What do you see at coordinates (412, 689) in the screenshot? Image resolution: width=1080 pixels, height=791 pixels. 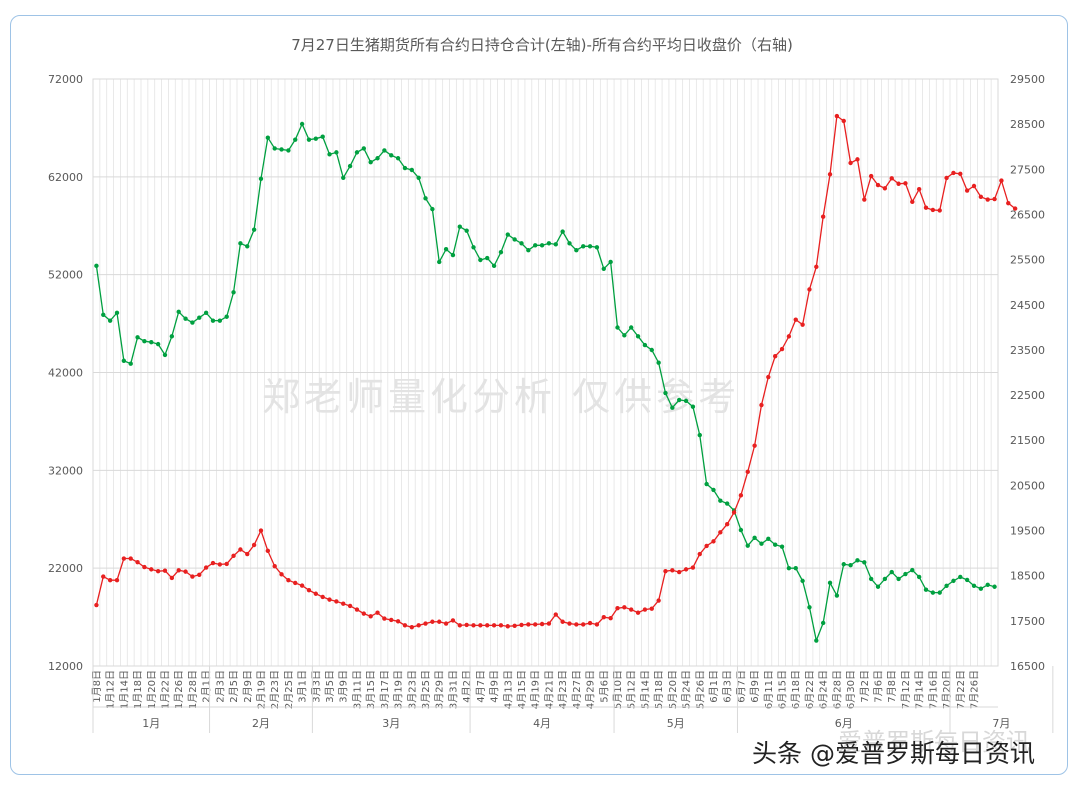 I see `x-tick-label: 3月23日` at bounding box center [412, 689].